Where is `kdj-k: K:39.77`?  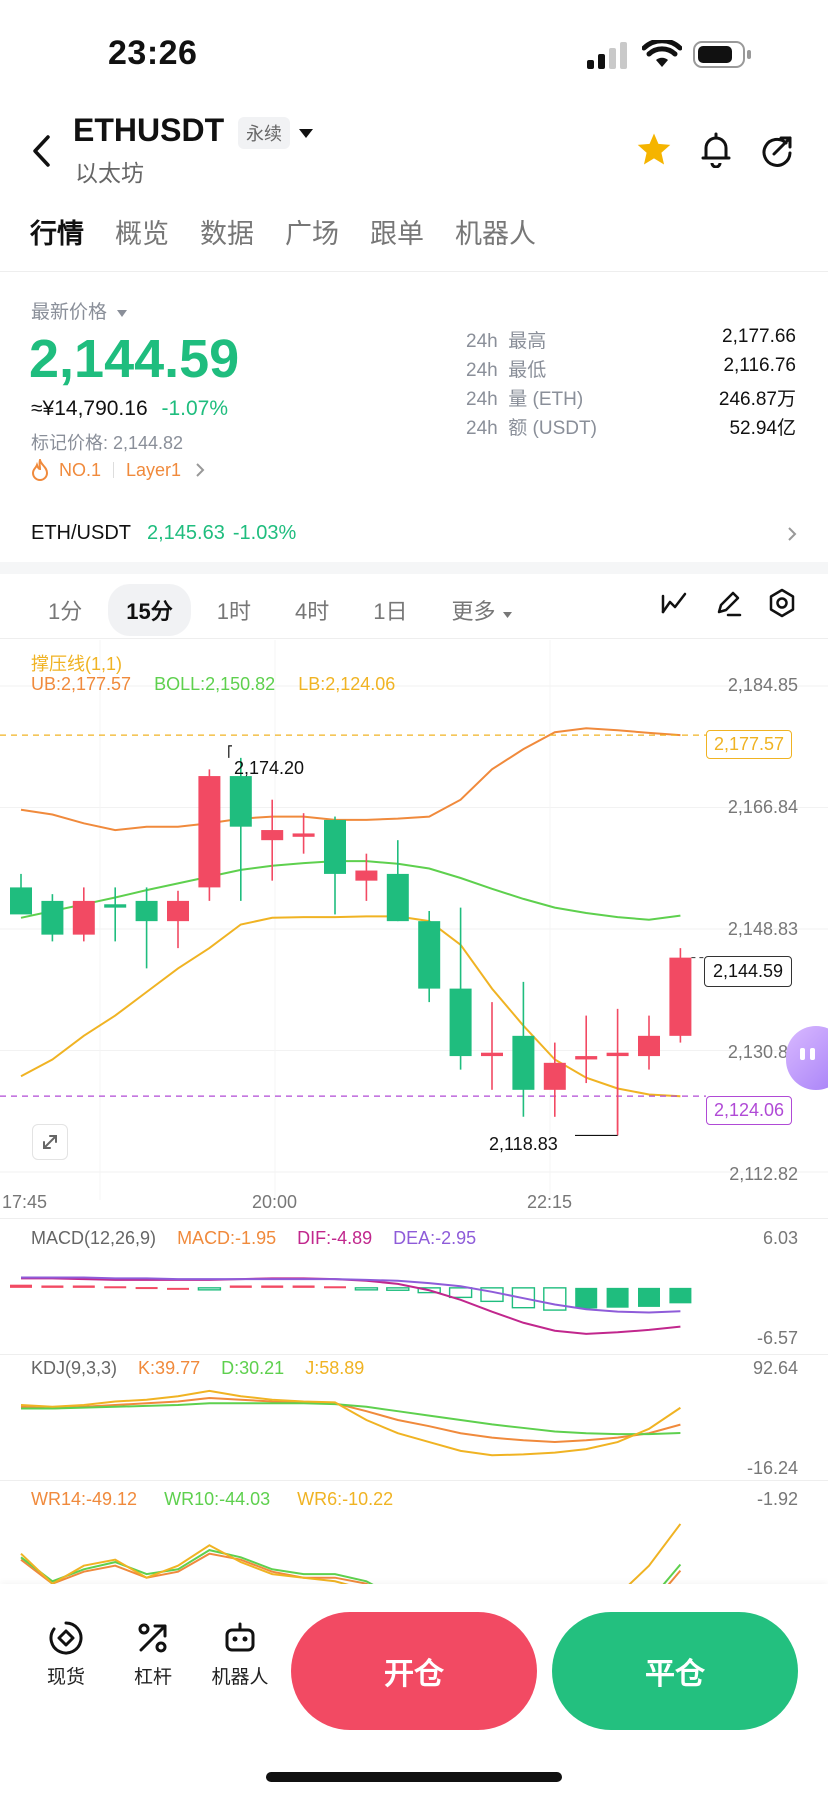 kdj-k: K:39.77 is located at coordinates (169, 1368).